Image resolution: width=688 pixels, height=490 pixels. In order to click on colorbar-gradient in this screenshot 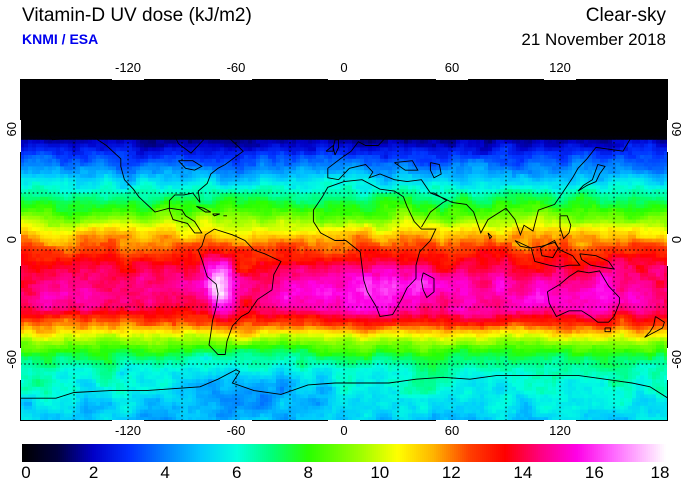, I will do `click(344, 453)`.